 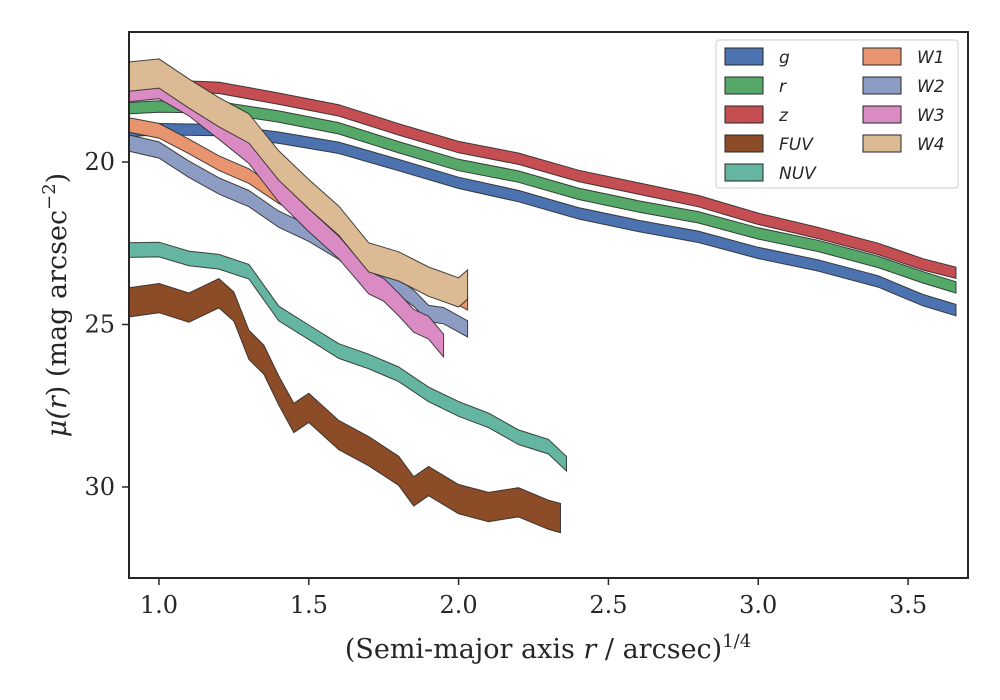 I want to click on x-axis-label: (Semi-major axis r / arcsec)1/4, so click(x=548, y=648).